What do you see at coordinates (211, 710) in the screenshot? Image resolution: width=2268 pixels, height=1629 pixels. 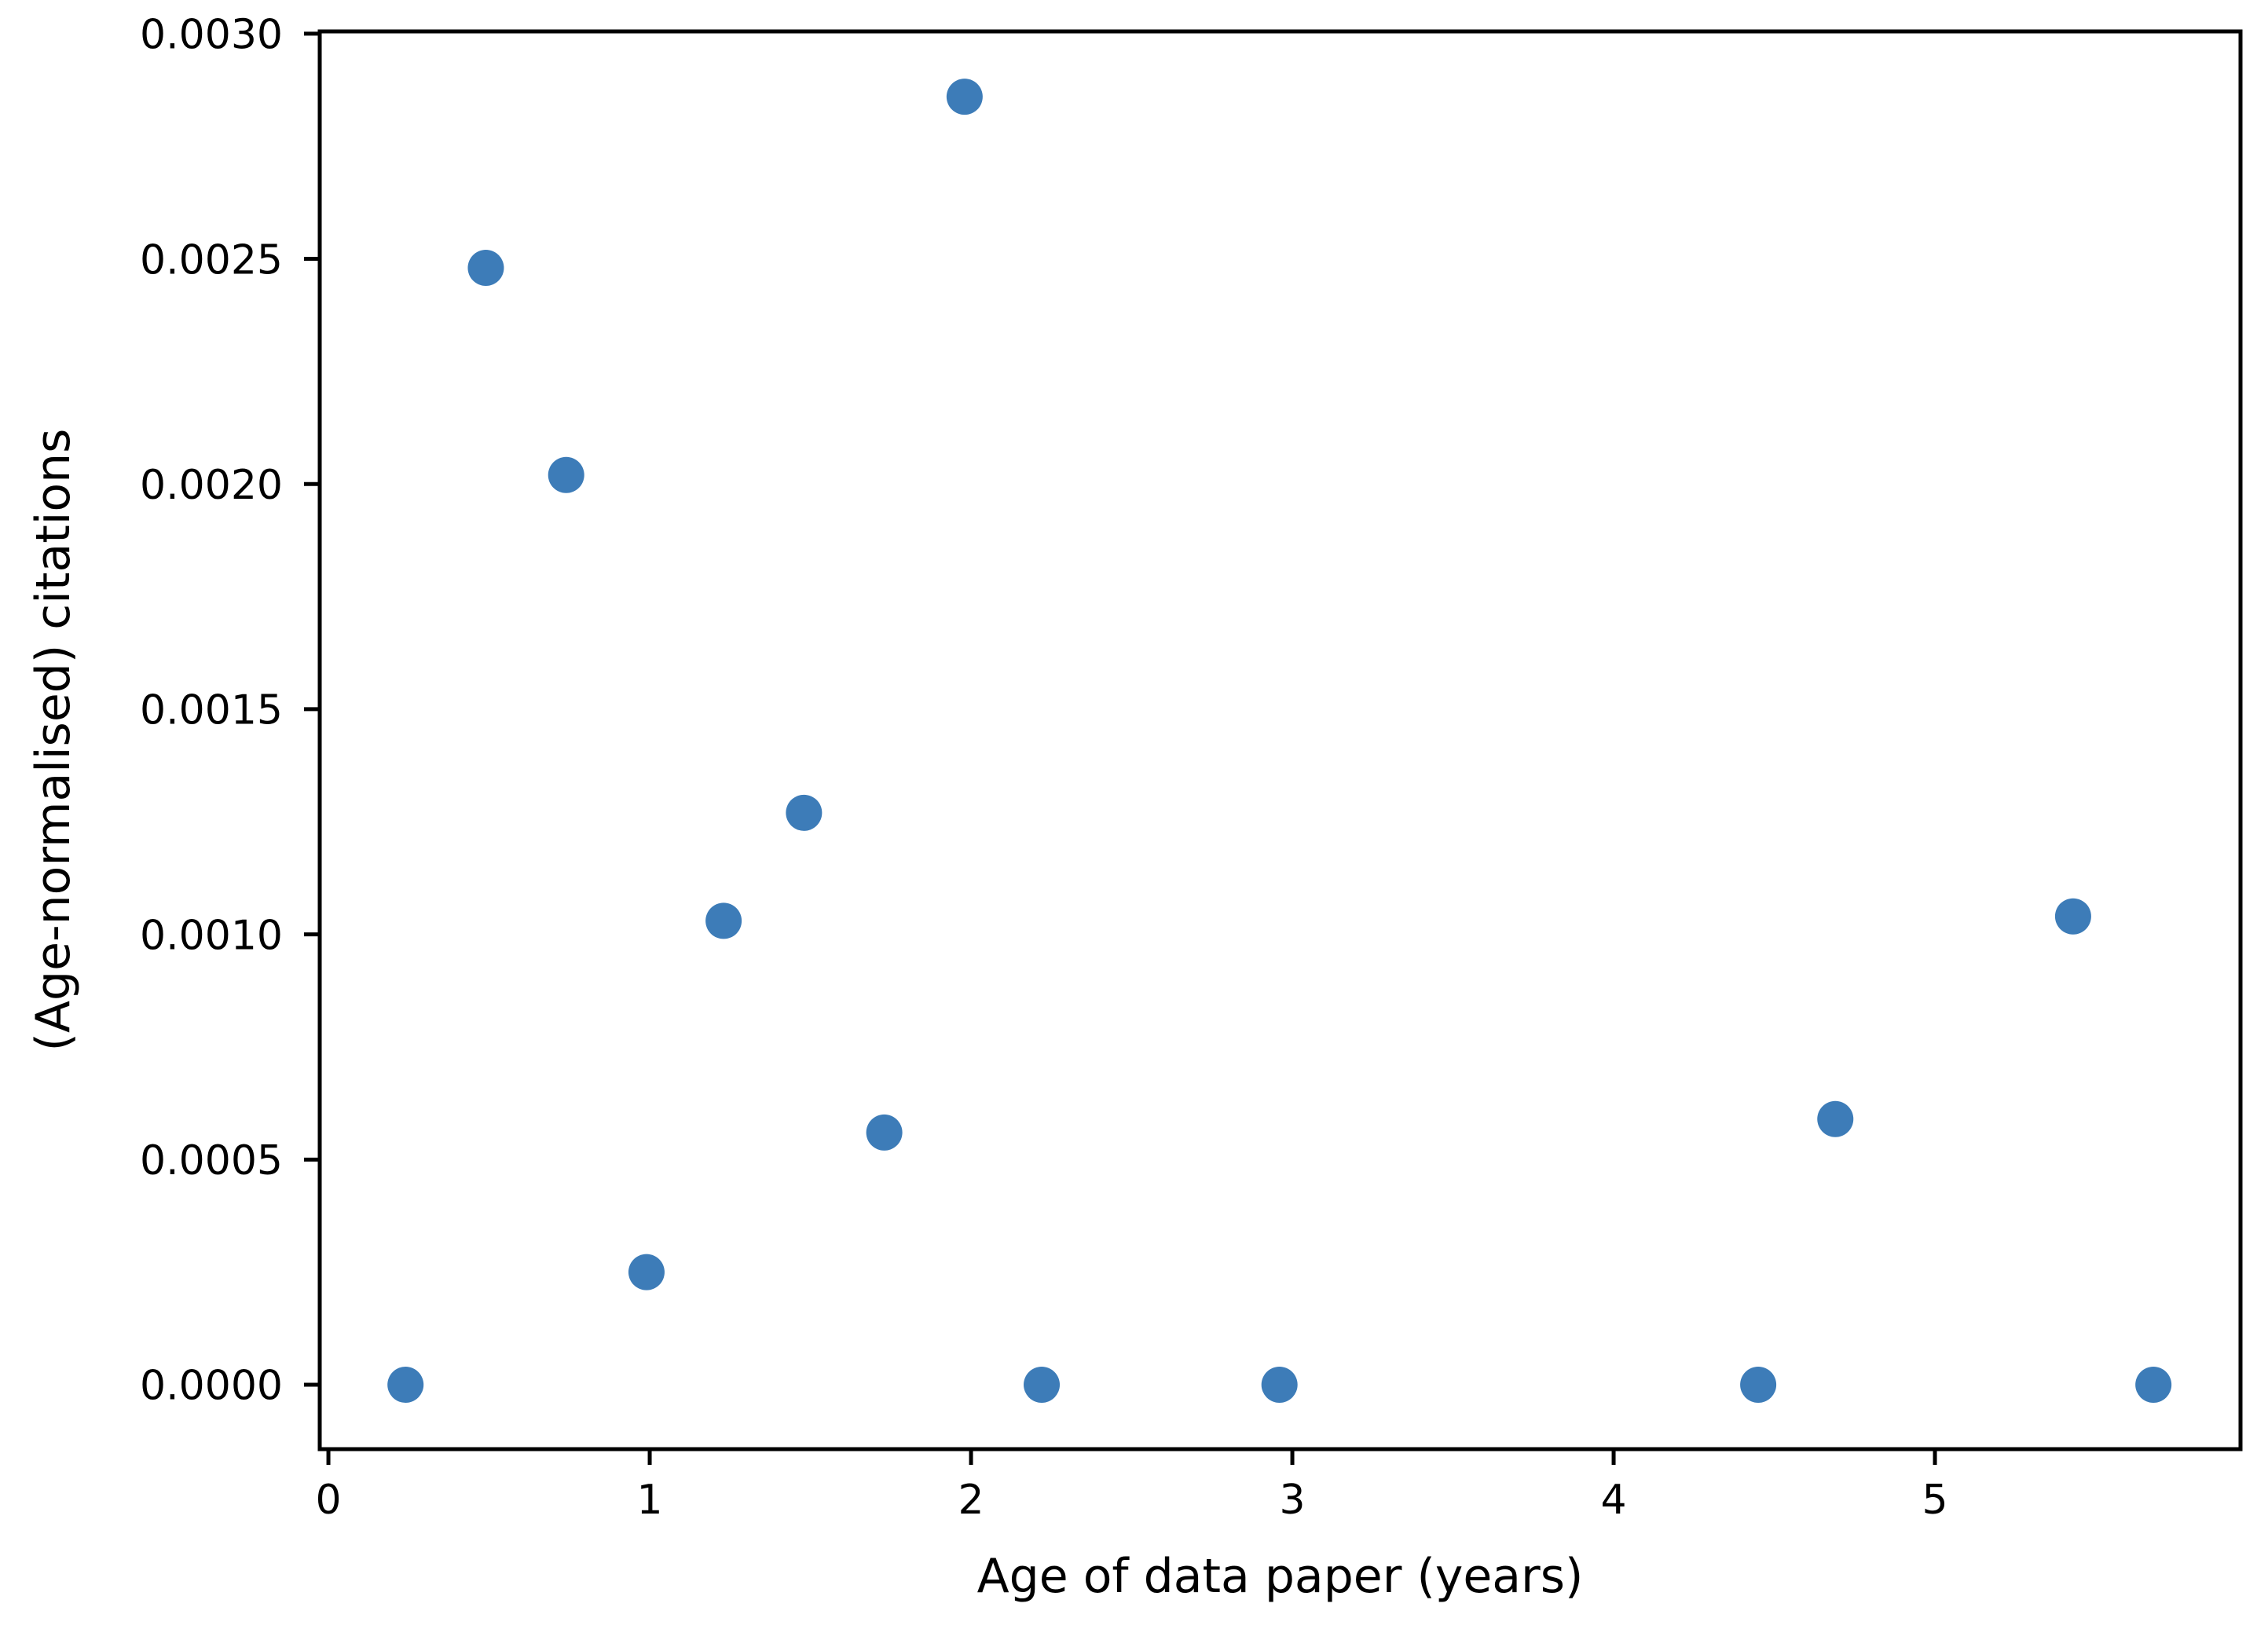 I see `y-tick-label: 0.0015` at bounding box center [211, 710].